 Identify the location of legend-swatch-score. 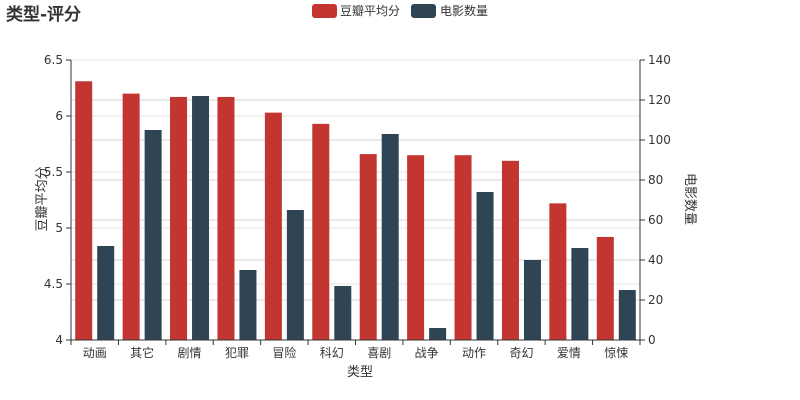
(324, 11).